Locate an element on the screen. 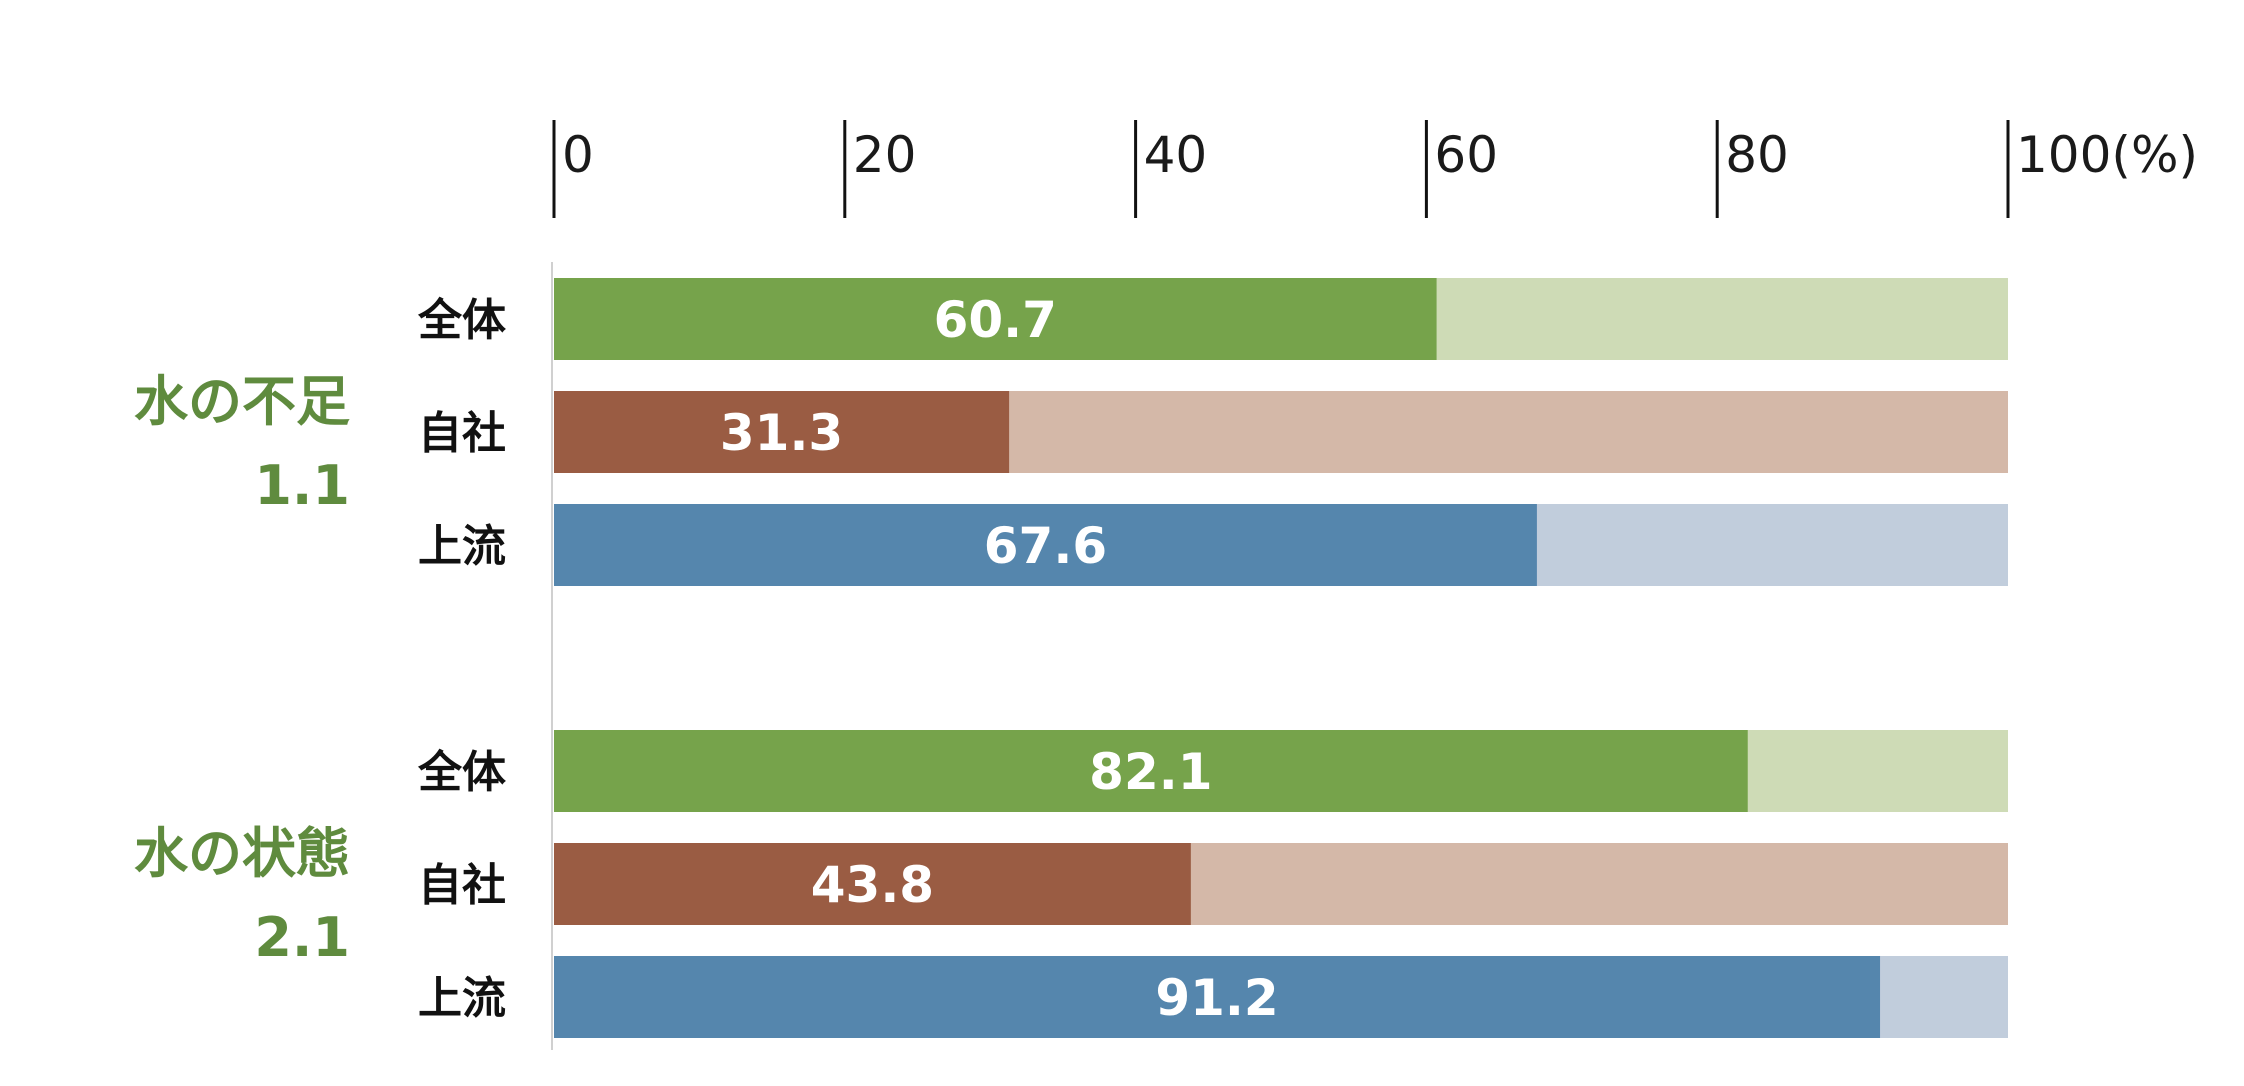 The width and height of the screenshot is (2244, 1086). data-label: 82.1 is located at coordinates (1150, 772).